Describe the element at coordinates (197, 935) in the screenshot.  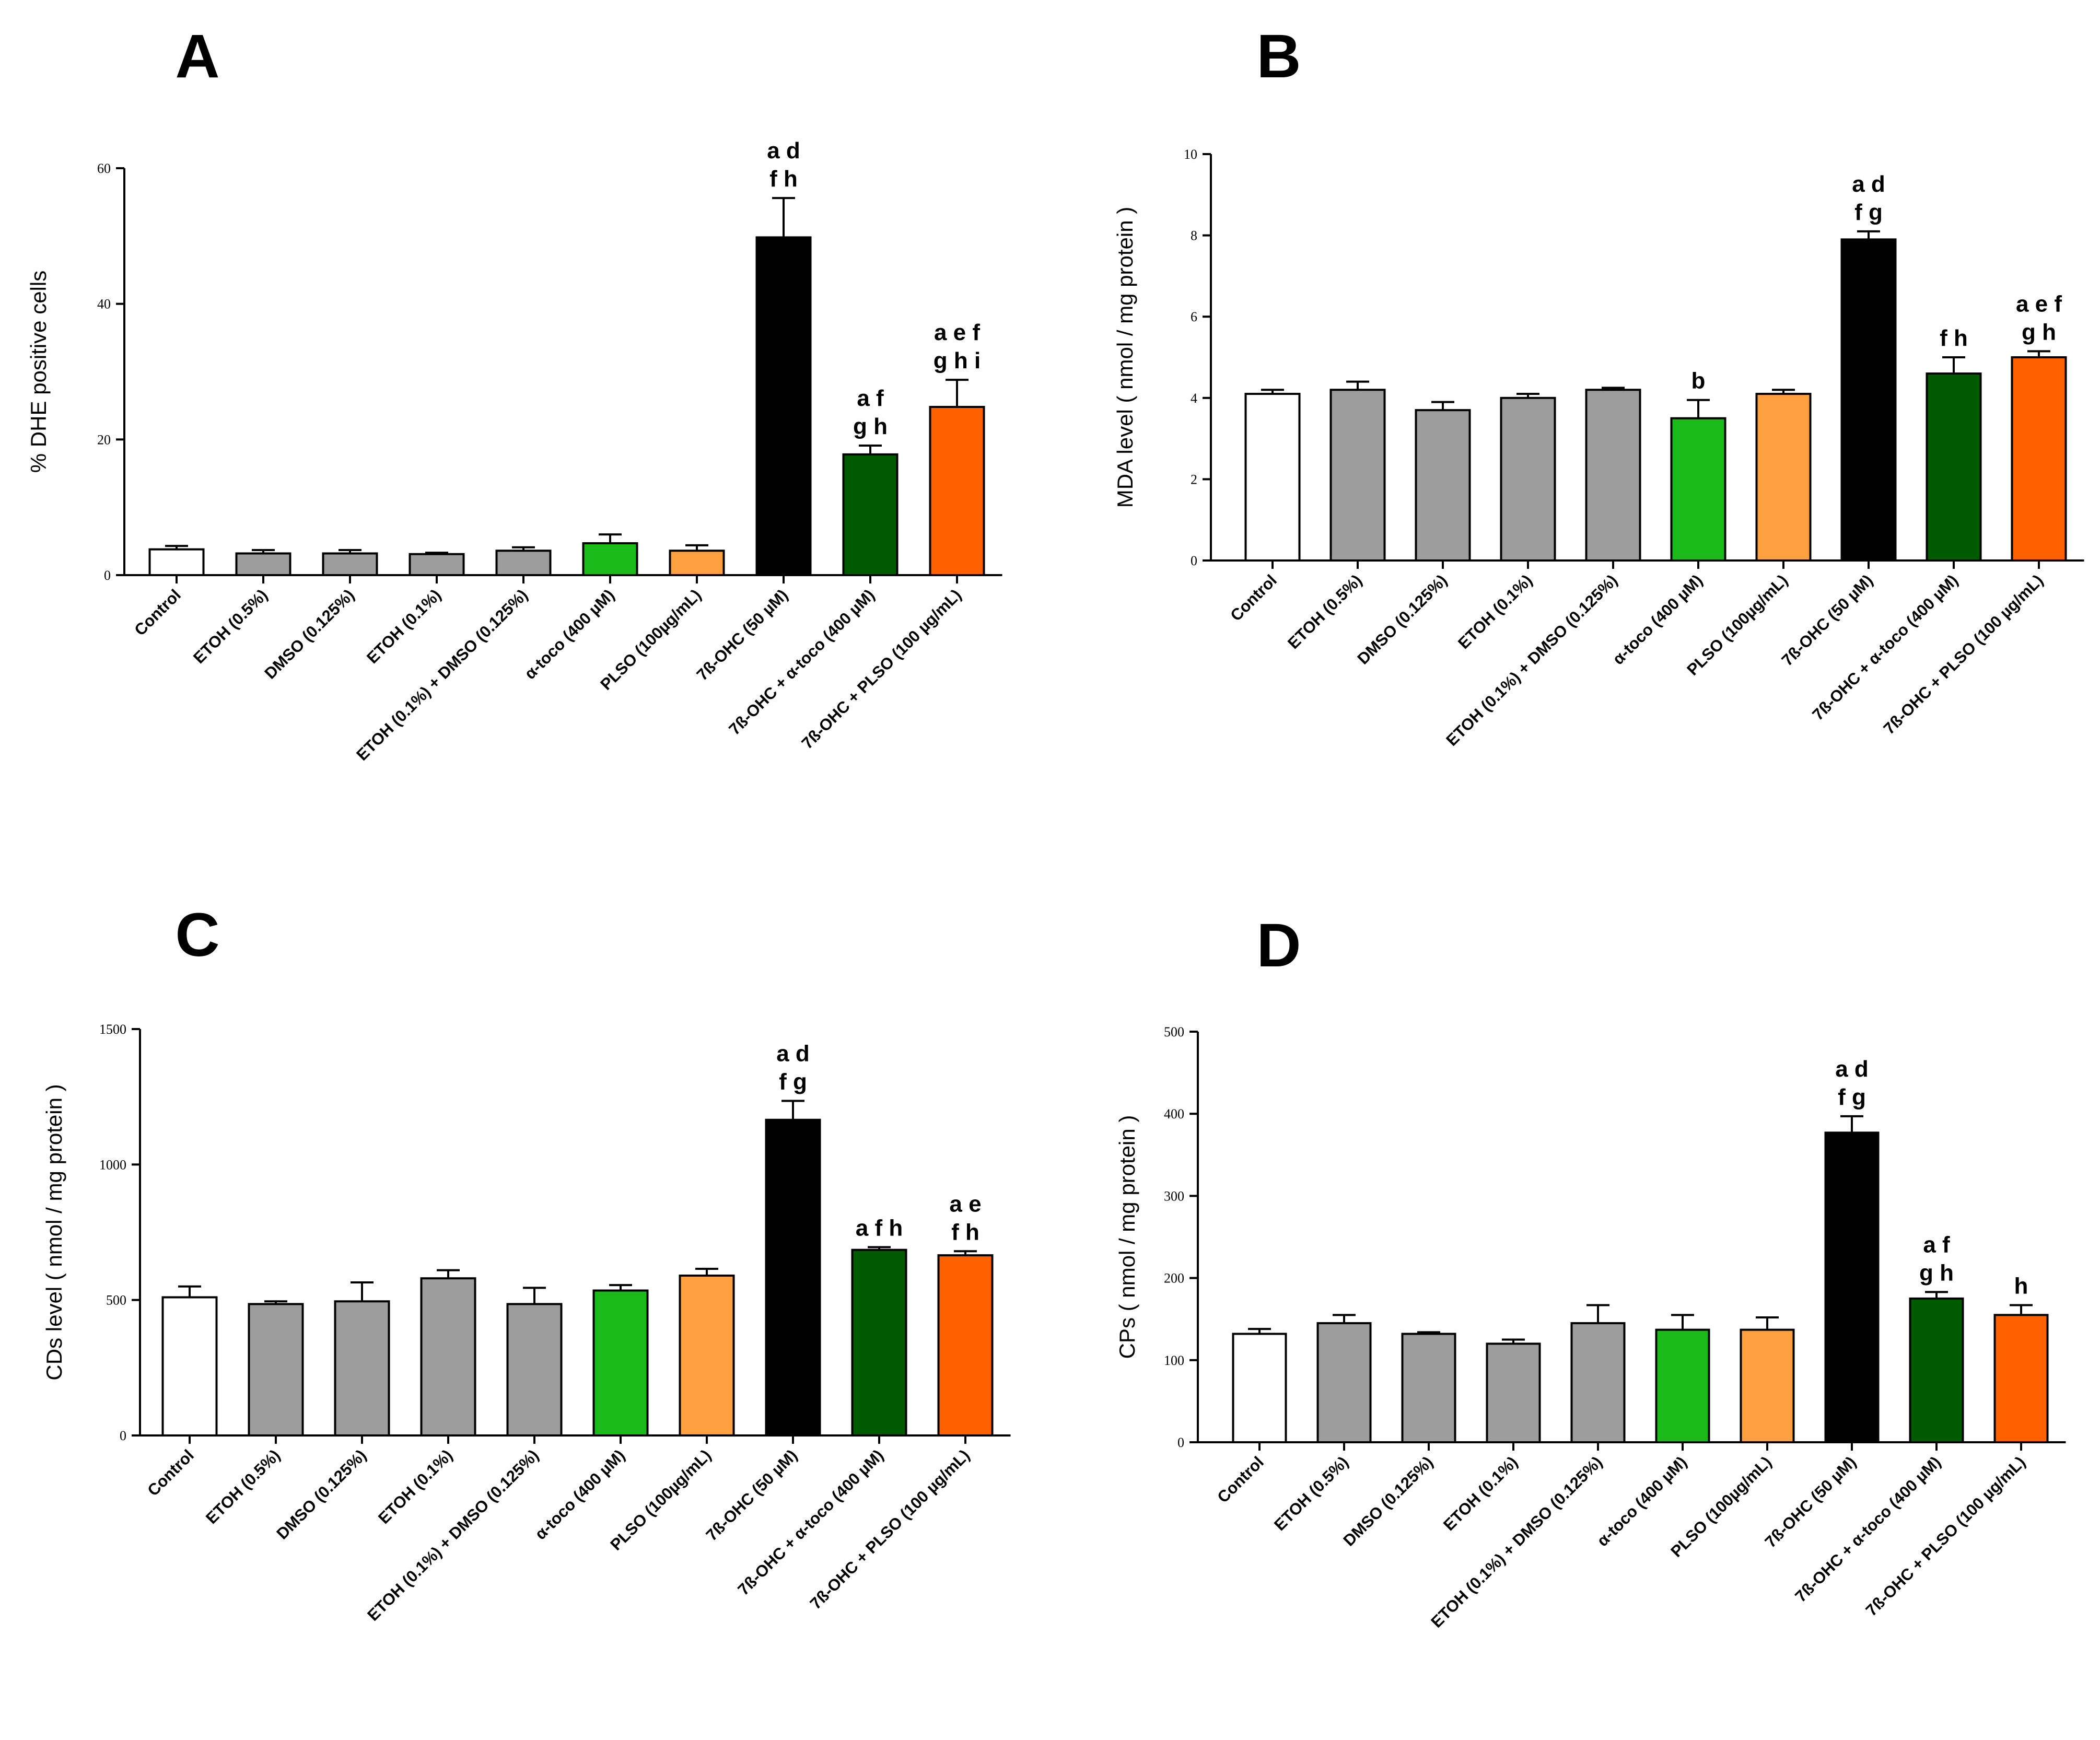
I see `panel-letter: C` at that location.